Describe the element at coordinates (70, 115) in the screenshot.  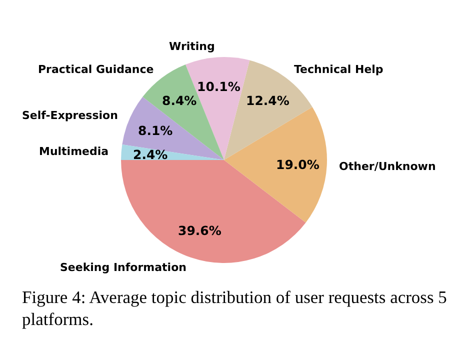
I see `slice-label: Self-Expression` at that location.